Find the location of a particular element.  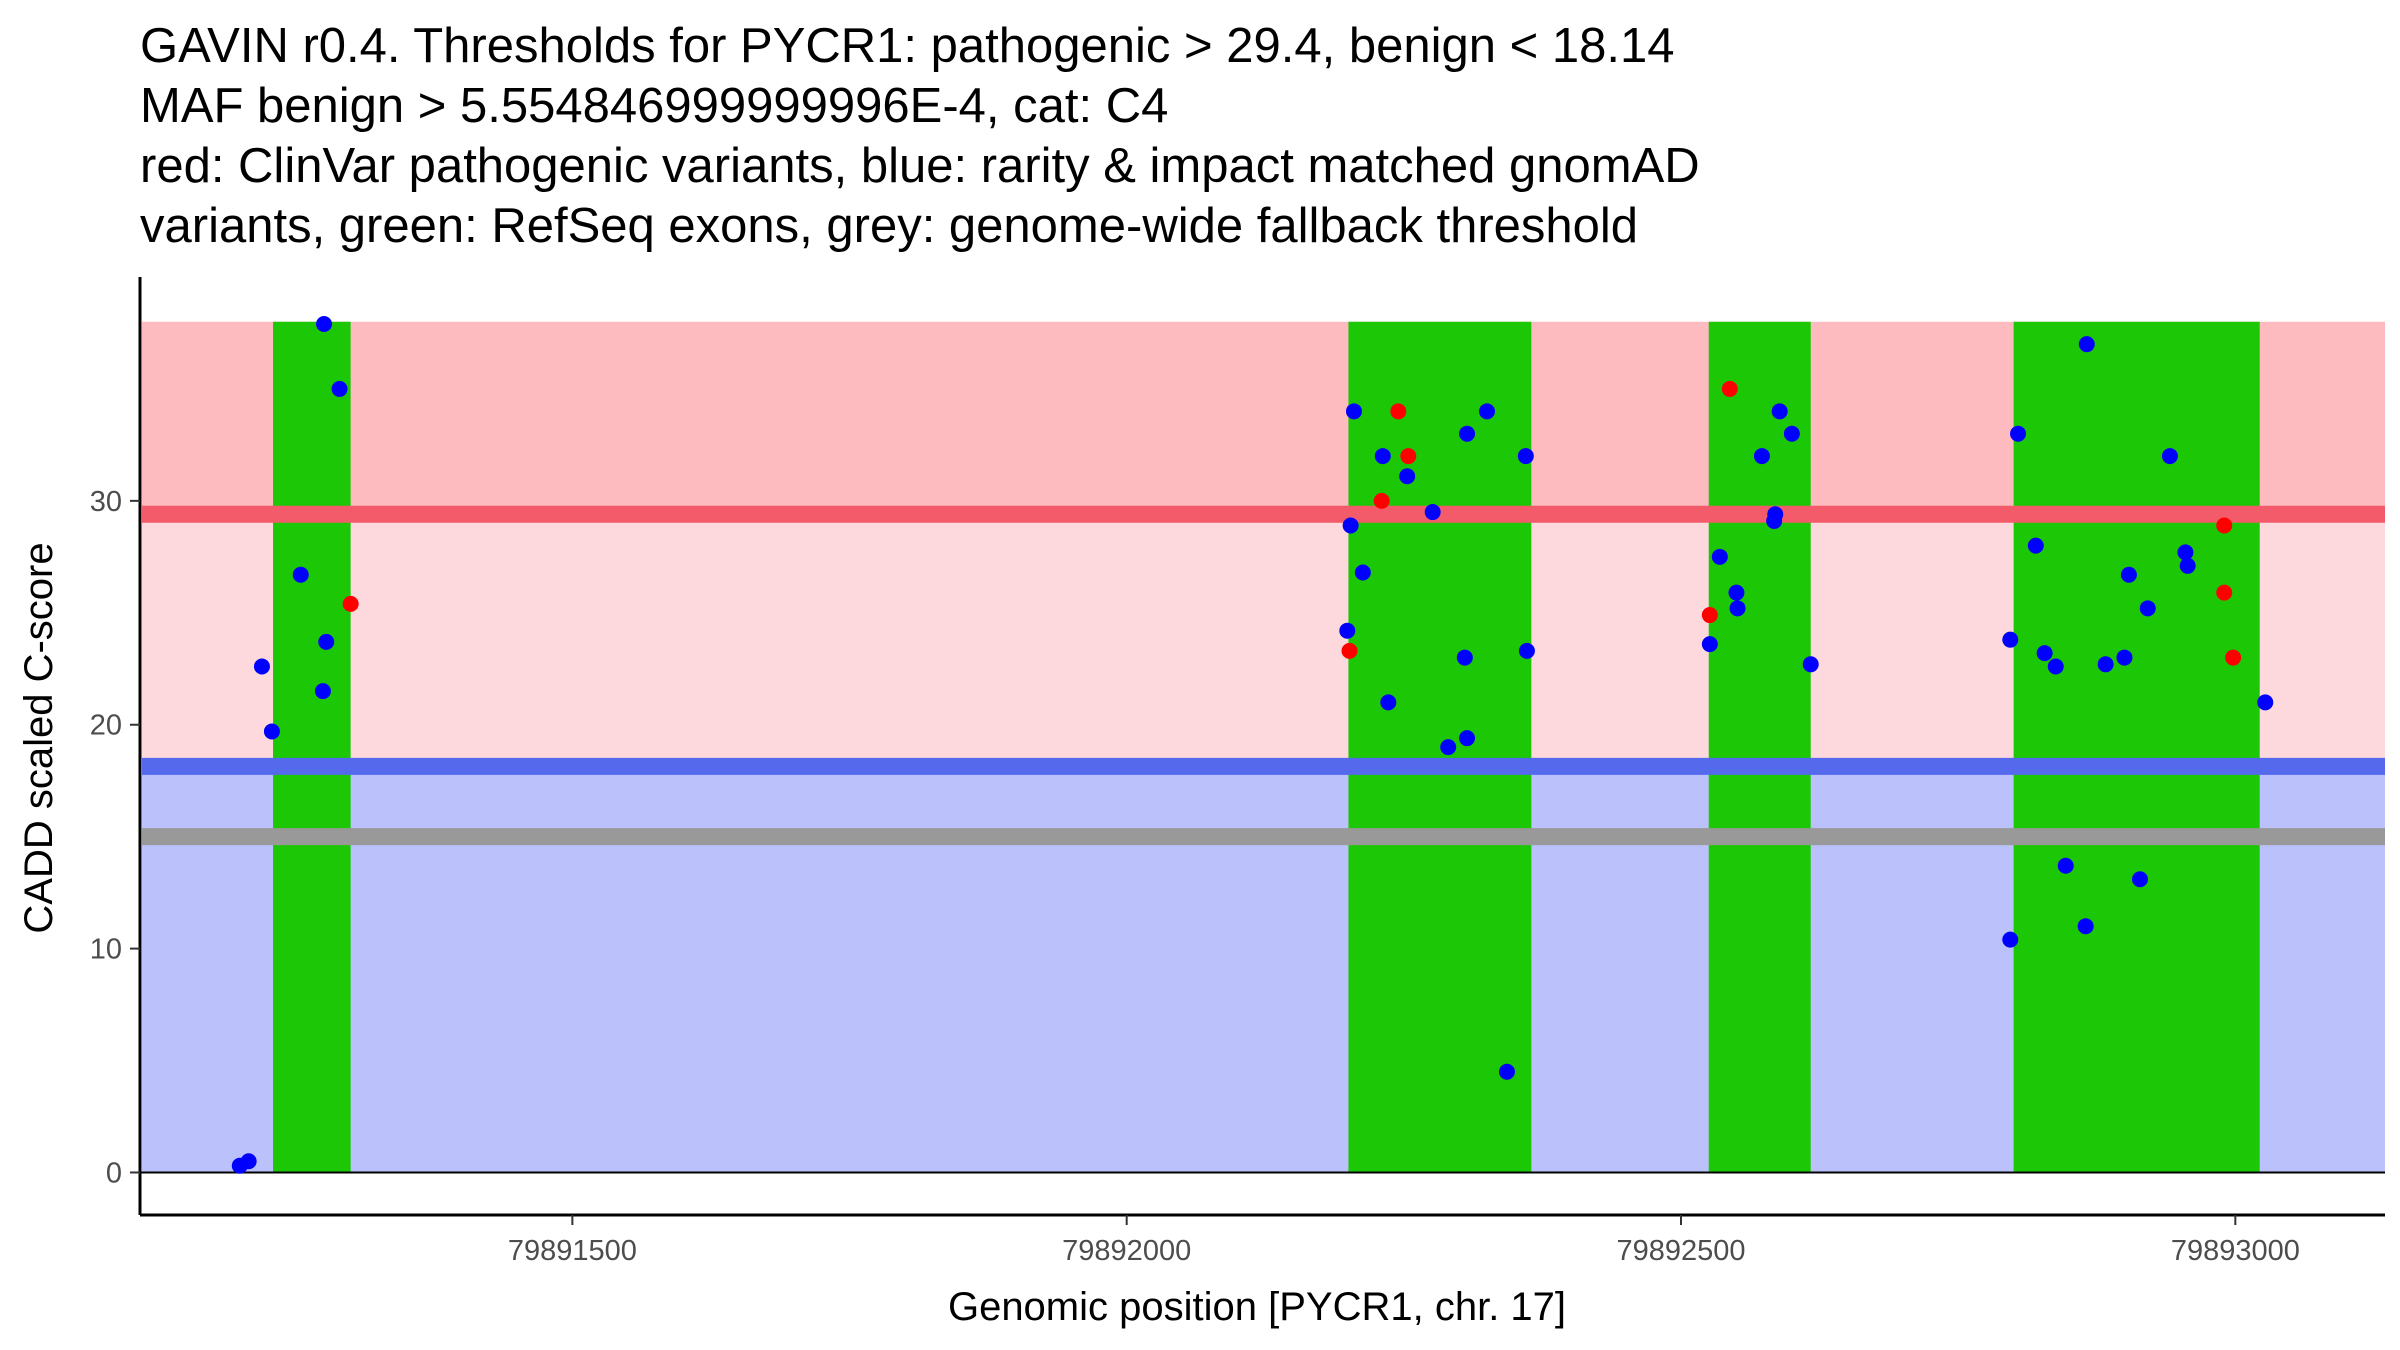

x-axis-title: Genomic position [PYCR1, chr. 17] is located at coordinates (1257, 1307).